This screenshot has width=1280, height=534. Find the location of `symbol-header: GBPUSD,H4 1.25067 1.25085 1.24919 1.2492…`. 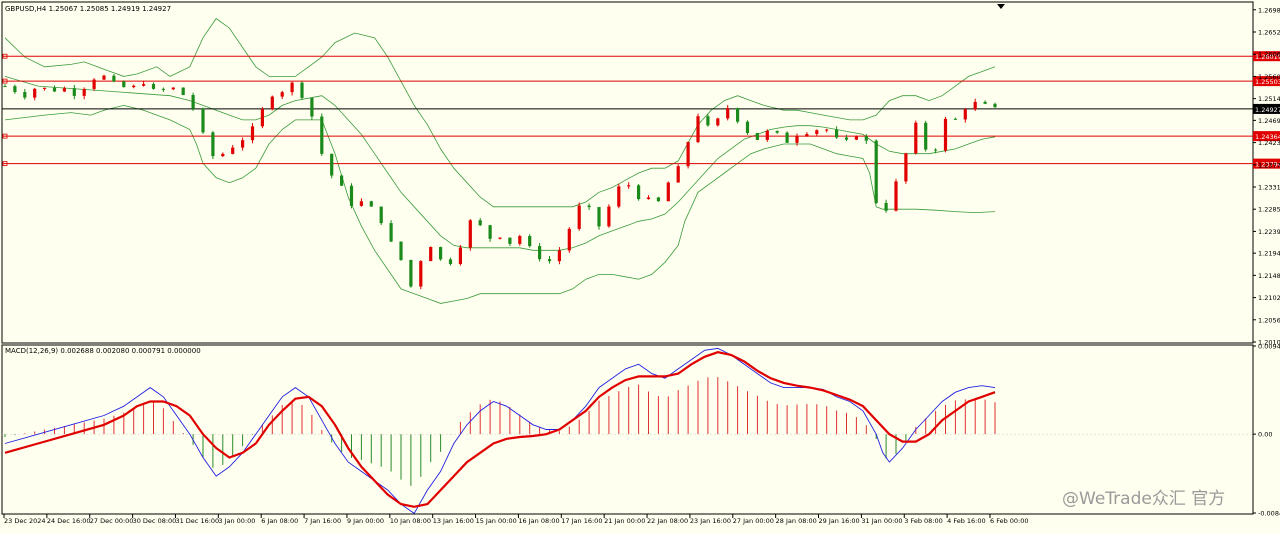

symbol-header: GBPUSD,H4 1.25067 1.25085 1.24919 1.2492… is located at coordinates (88, 9).